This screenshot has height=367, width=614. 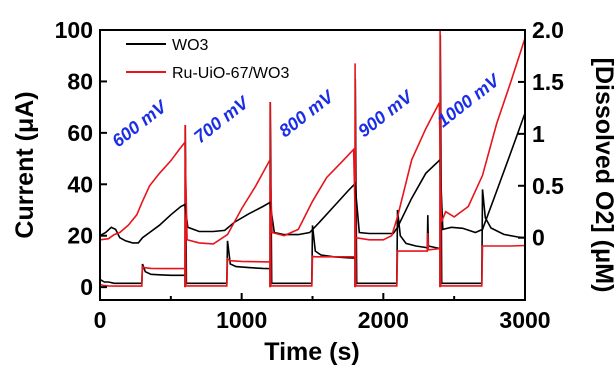 What do you see at coordinates (81, 158) in the screenshot?
I see `y-left-axis-ticks: 0 20 40 60 80 100` at bounding box center [81, 158].